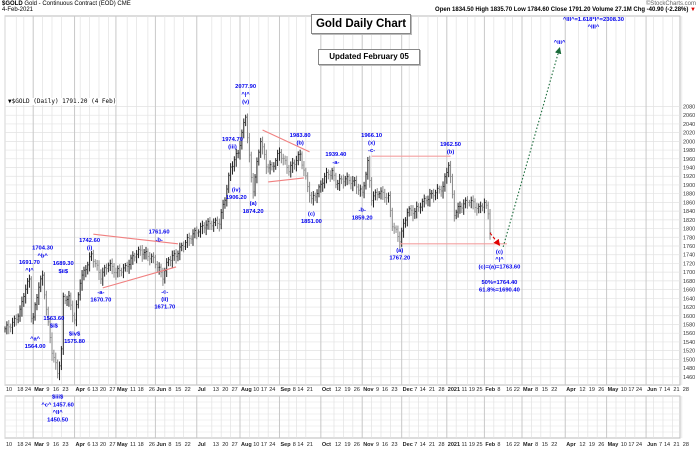 This screenshot has width=700, height=456. I want to click on wave-annotation: (iv) 1906.20, so click(236, 194).